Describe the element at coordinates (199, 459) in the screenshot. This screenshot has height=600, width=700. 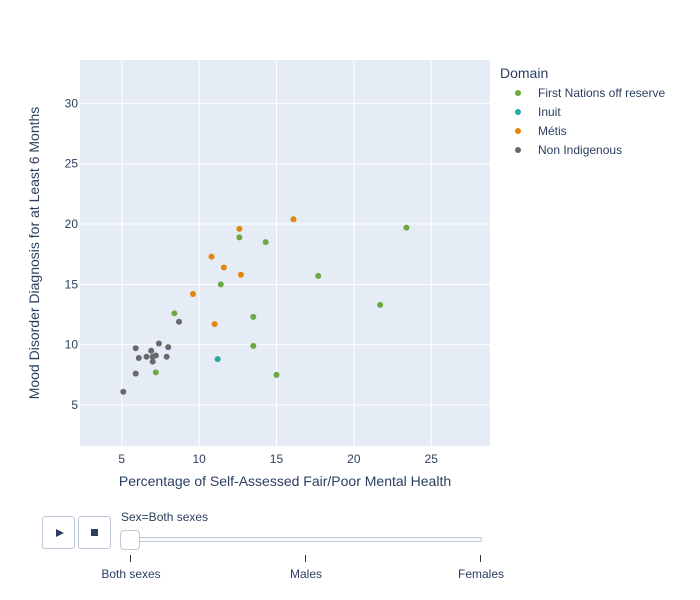
I see `x-tick-label: 10` at that location.